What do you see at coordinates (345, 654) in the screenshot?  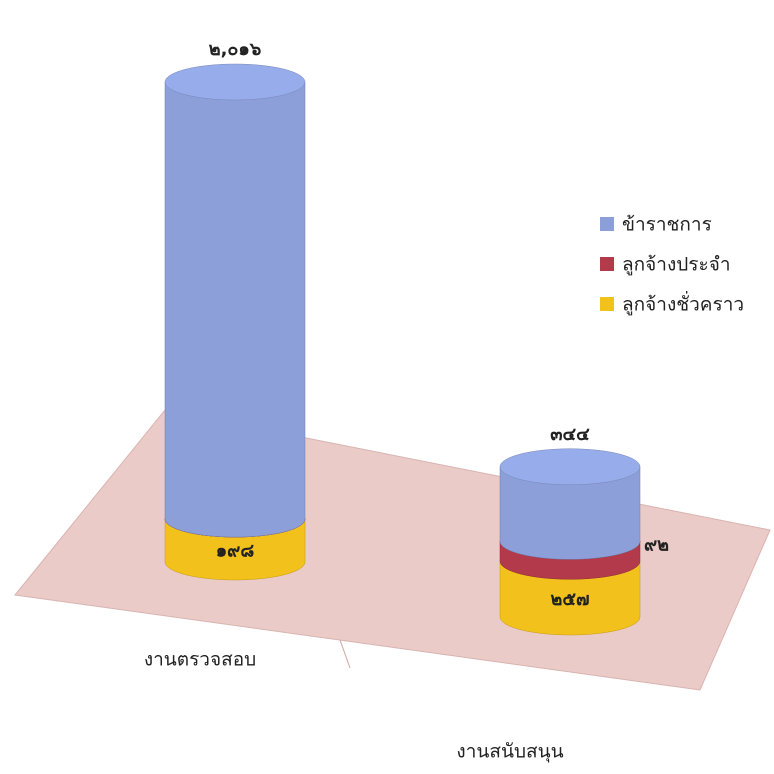 I see `floor-divider` at bounding box center [345, 654].